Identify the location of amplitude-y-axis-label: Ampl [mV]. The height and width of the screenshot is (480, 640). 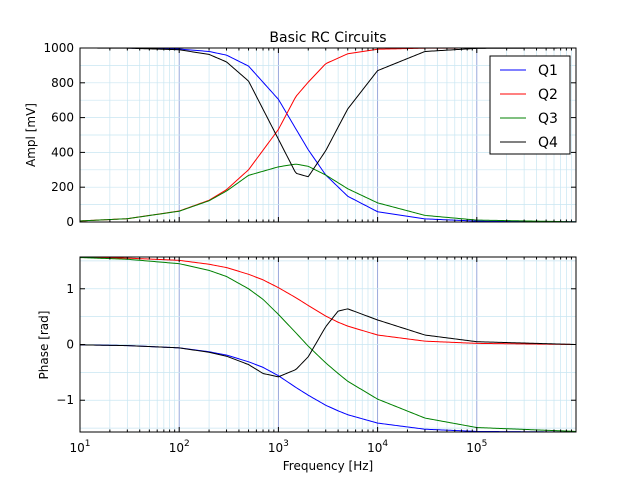
(31, 135).